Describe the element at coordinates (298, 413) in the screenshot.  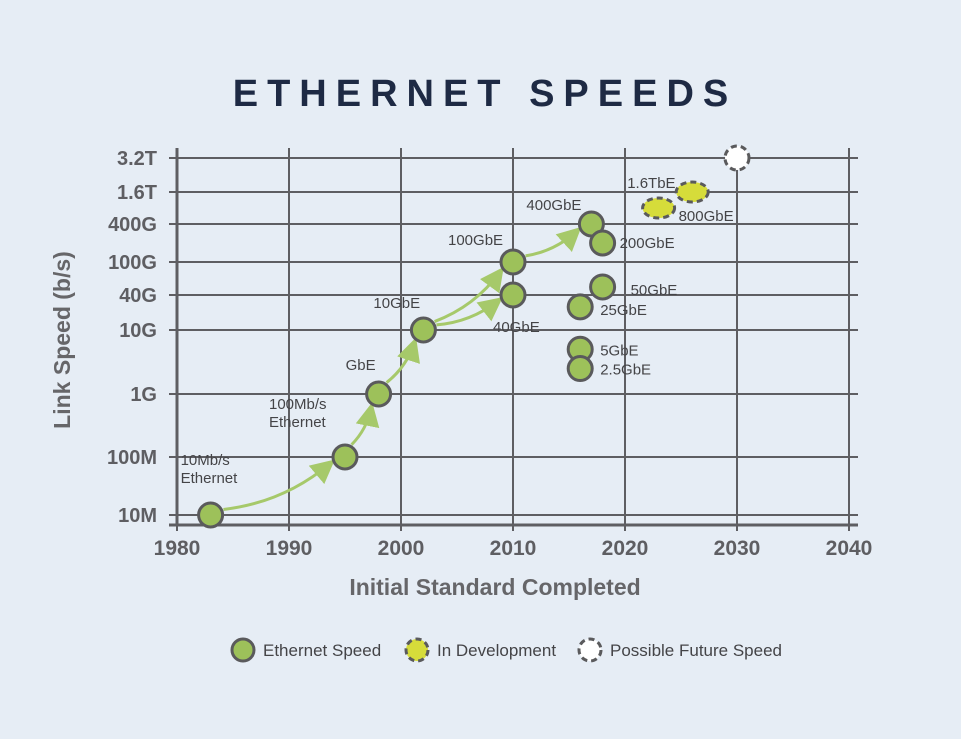
I see `point-label: 100Mb/s Ethernet` at that location.